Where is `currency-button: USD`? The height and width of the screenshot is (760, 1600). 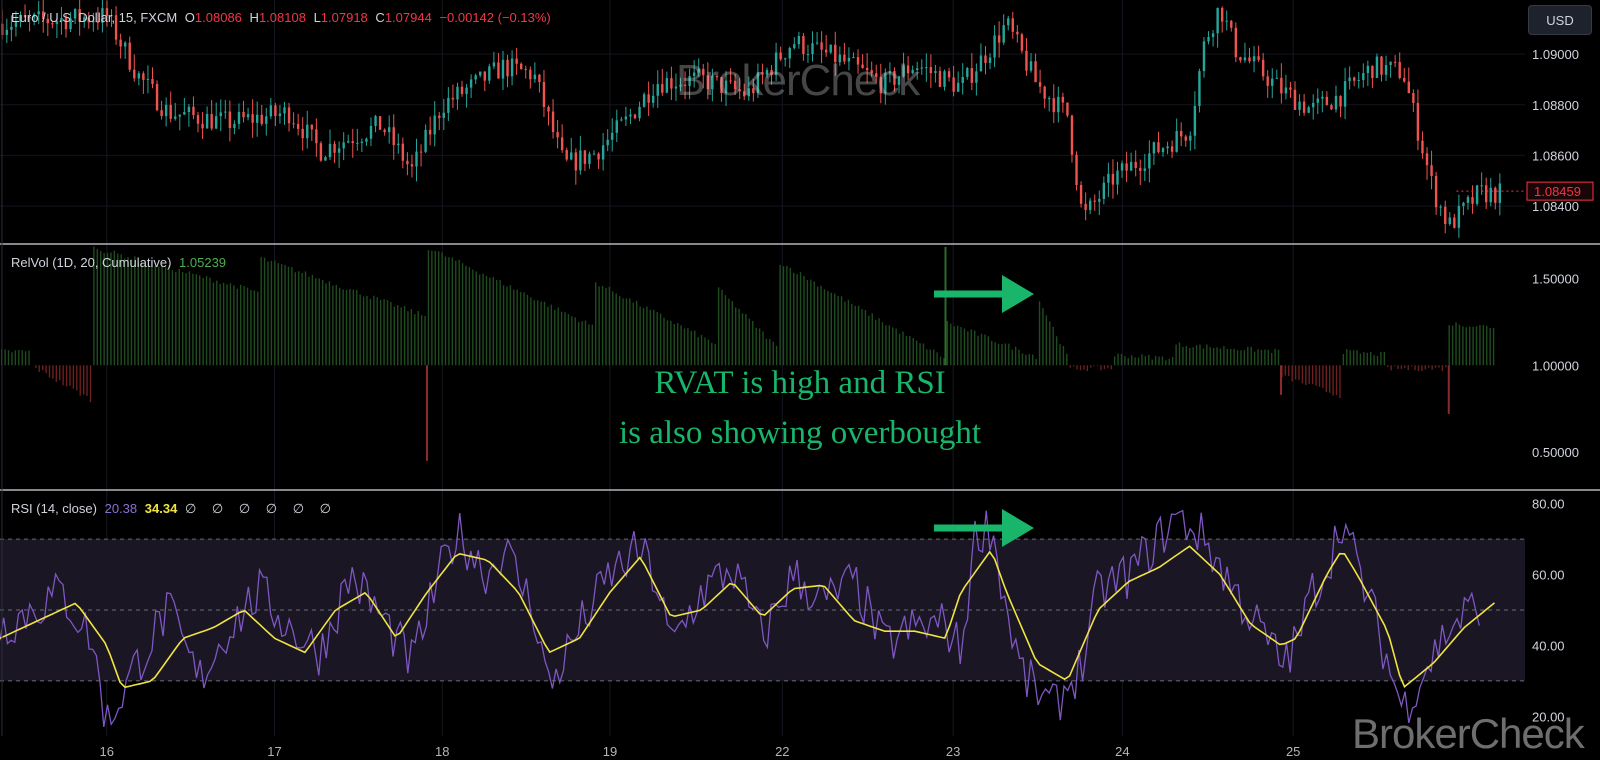 currency-button: USD is located at coordinates (1560, 20).